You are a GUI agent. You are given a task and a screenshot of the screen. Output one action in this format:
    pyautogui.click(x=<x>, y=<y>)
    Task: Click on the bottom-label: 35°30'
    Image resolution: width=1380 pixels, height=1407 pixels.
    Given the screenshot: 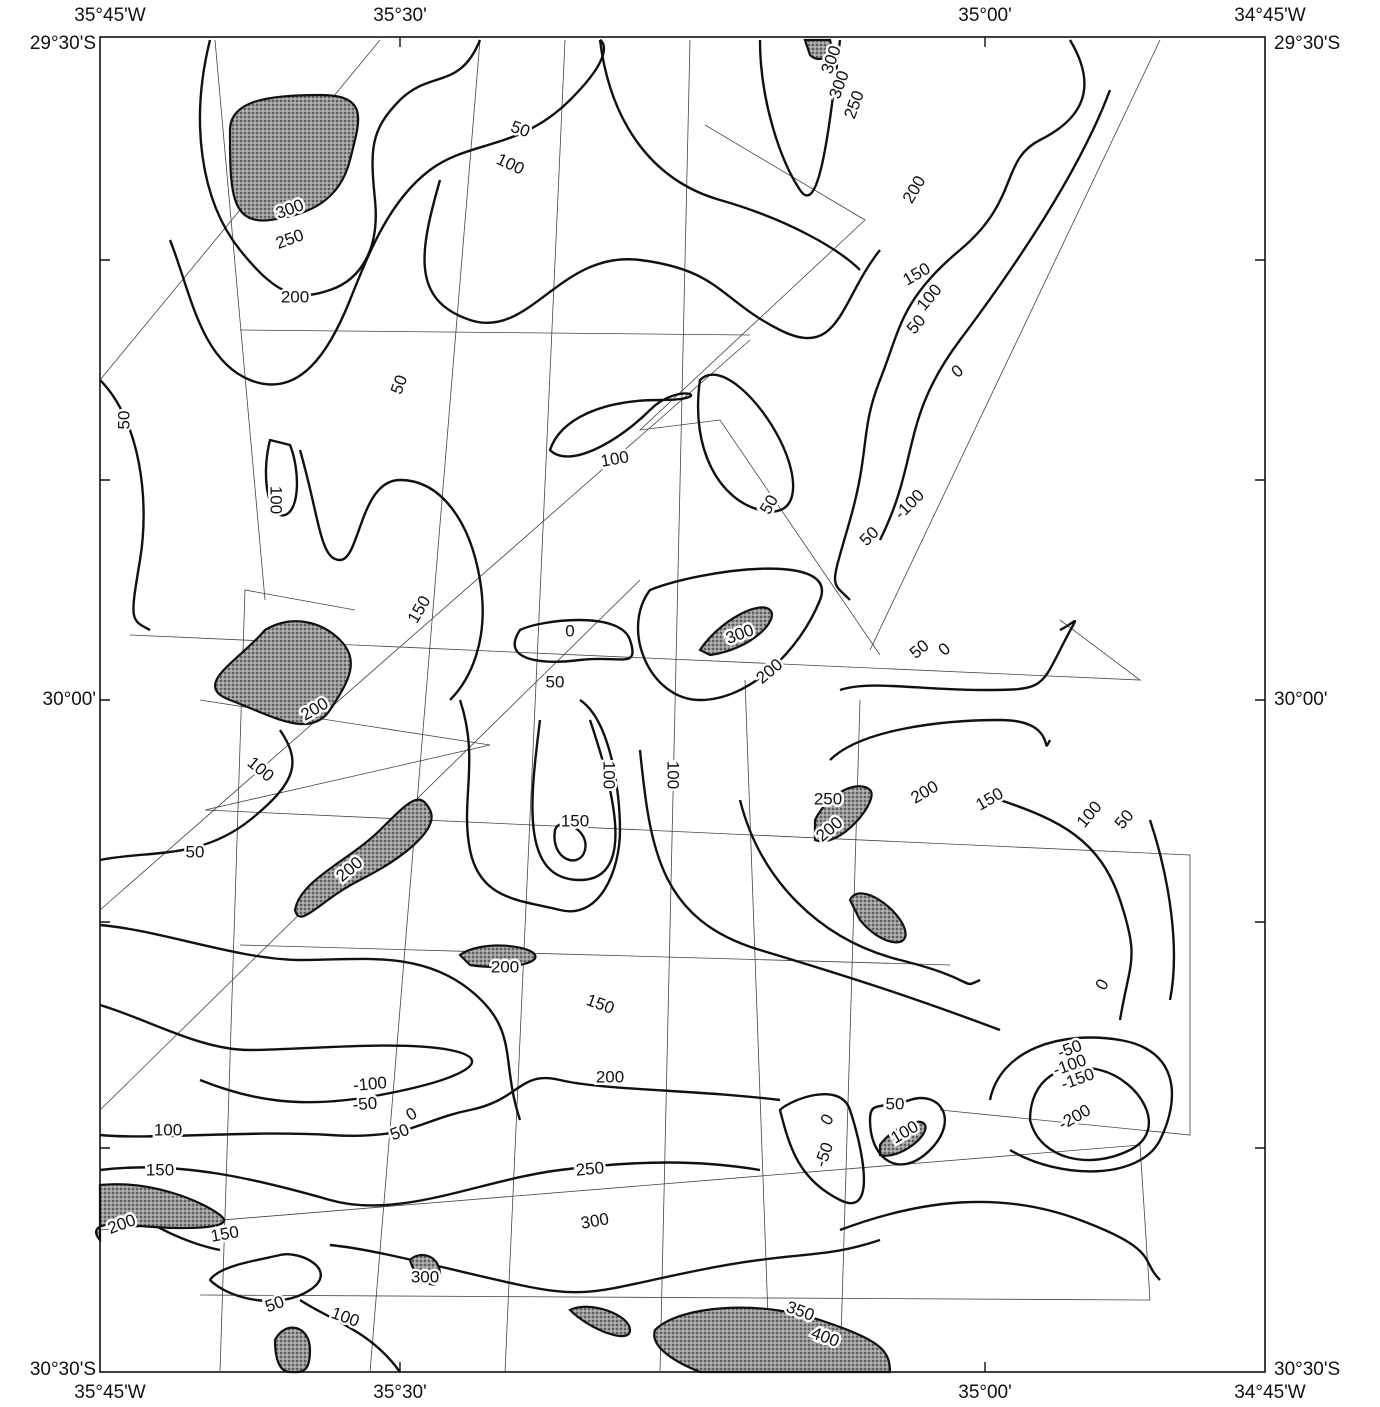 What is the action you would take?
    pyautogui.click(x=400, y=1392)
    